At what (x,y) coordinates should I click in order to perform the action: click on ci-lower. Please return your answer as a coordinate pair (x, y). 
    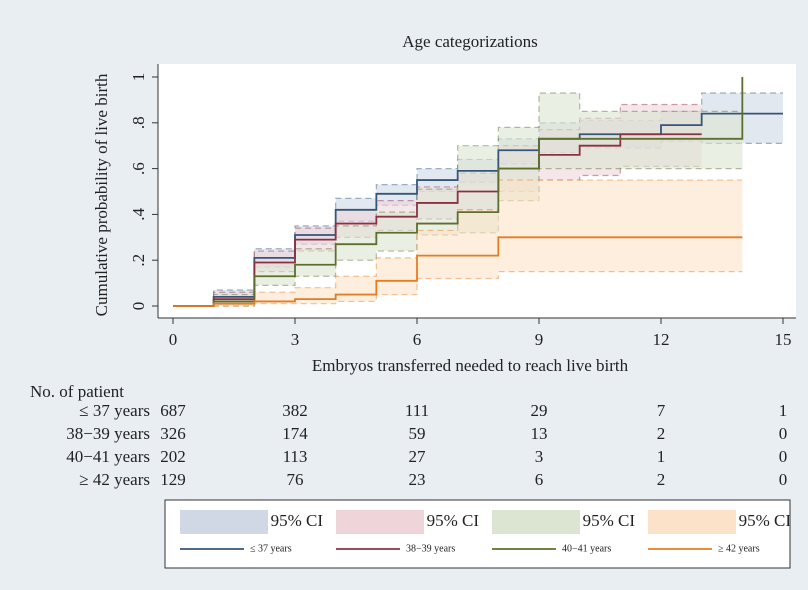
    Looking at the image, I should click on (458, 289).